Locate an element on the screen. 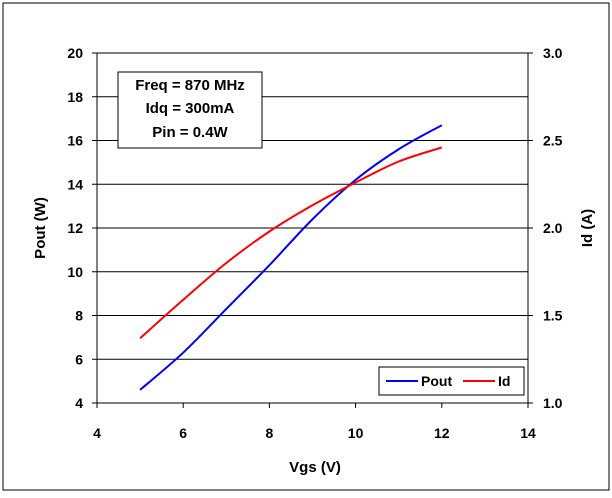 The height and width of the screenshot is (498, 612). left-y-tick-label: 12 is located at coordinates (75, 228).